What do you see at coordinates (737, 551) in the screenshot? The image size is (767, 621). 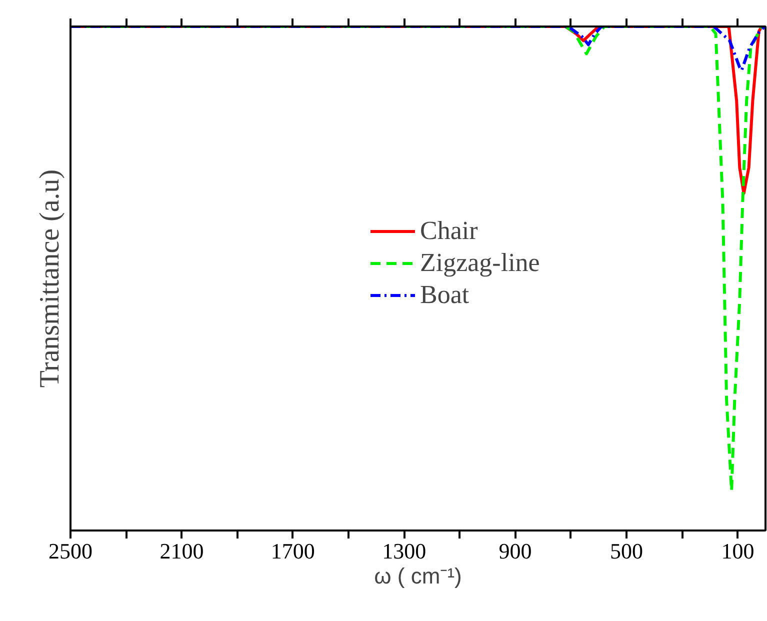 I see `x-tick-label: 100` at bounding box center [737, 551].